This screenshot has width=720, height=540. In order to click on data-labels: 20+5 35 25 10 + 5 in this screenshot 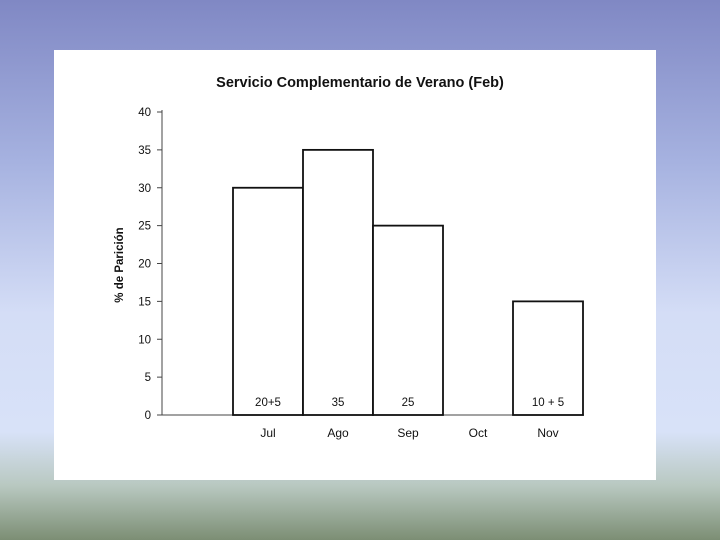, I will do `click(409, 403)`.